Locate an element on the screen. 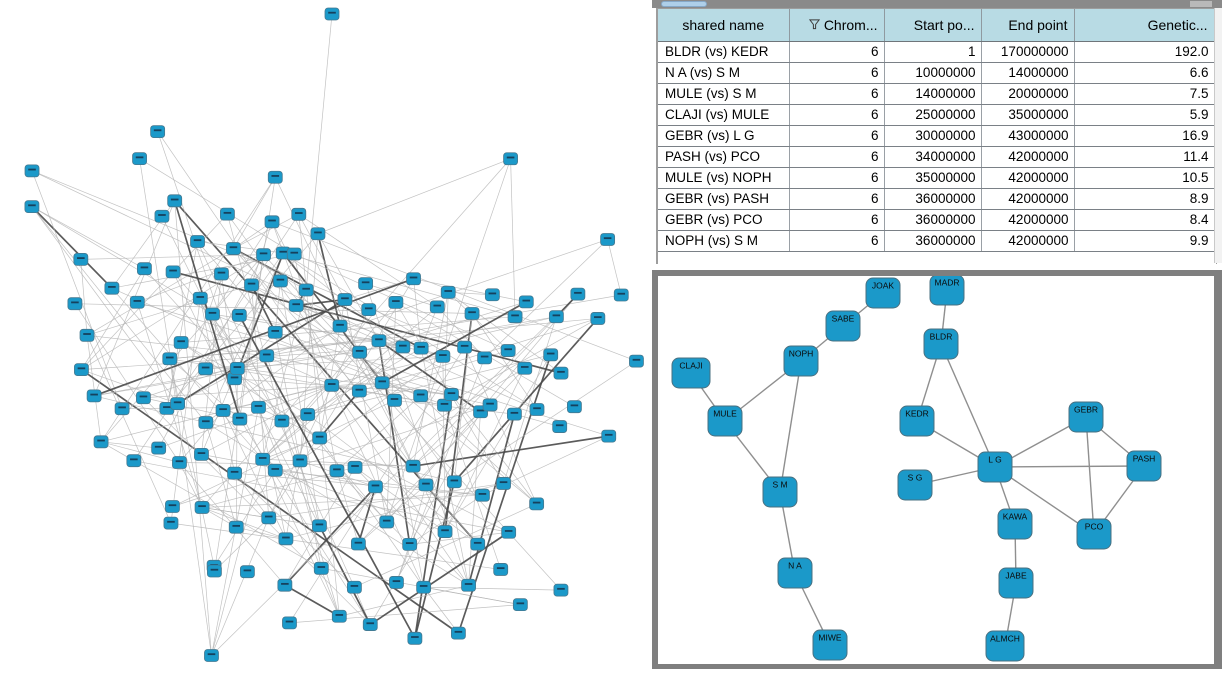 Image resolution: width=1222 pixels, height=674 pixels. table-row: MULE (vs) NOPH 6 35000000 42000000 10.5 is located at coordinates (936, 178).